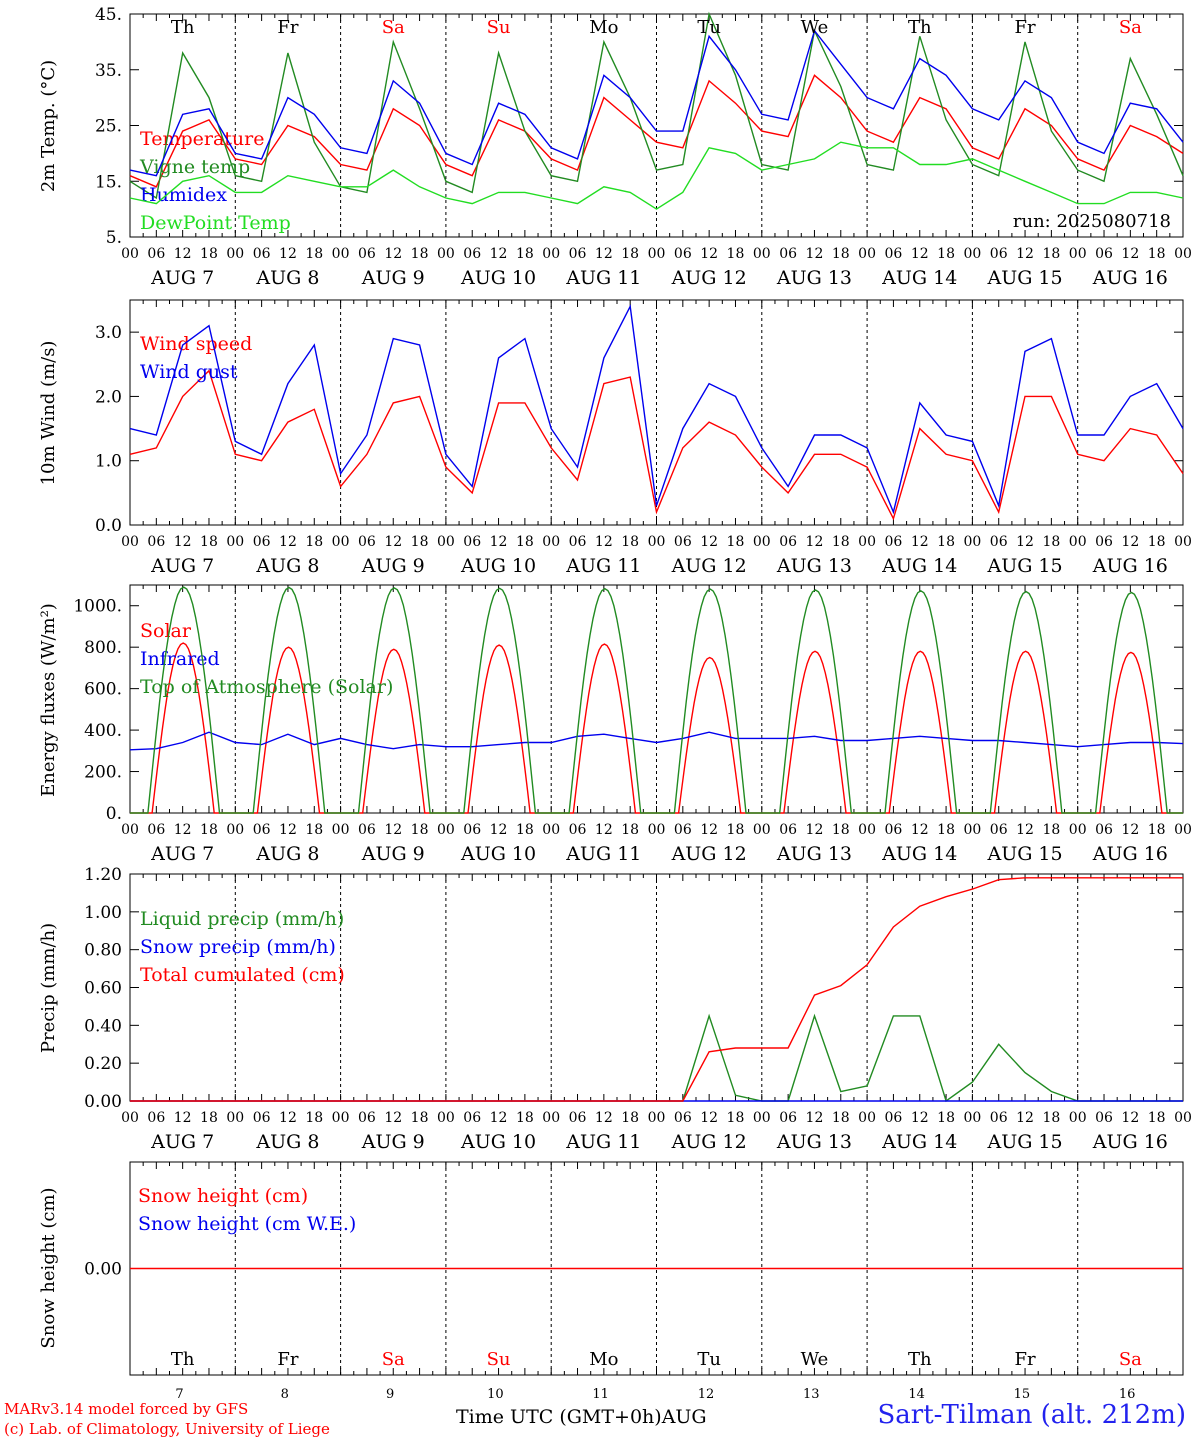 The width and height of the screenshot is (1194, 1440). I want to click on date-label: AUG 15, so click(1024, 278).